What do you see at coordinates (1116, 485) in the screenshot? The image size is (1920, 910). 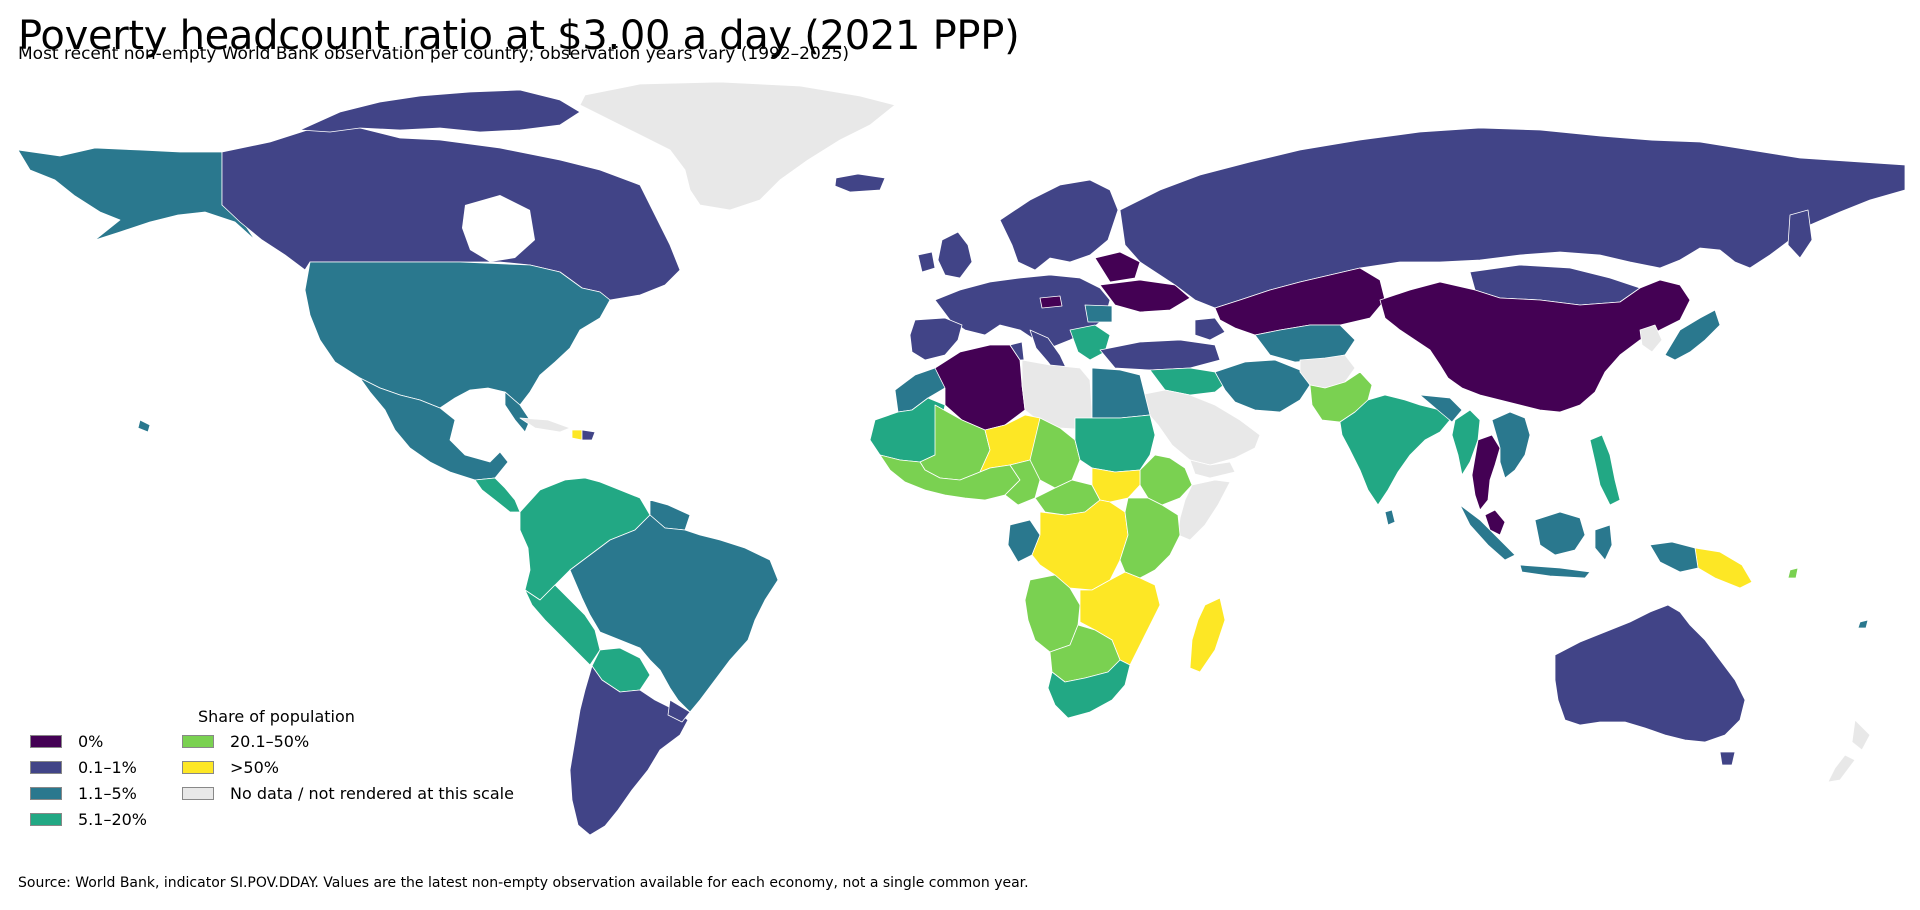 I see `region-south-sudan` at bounding box center [1116, 485].